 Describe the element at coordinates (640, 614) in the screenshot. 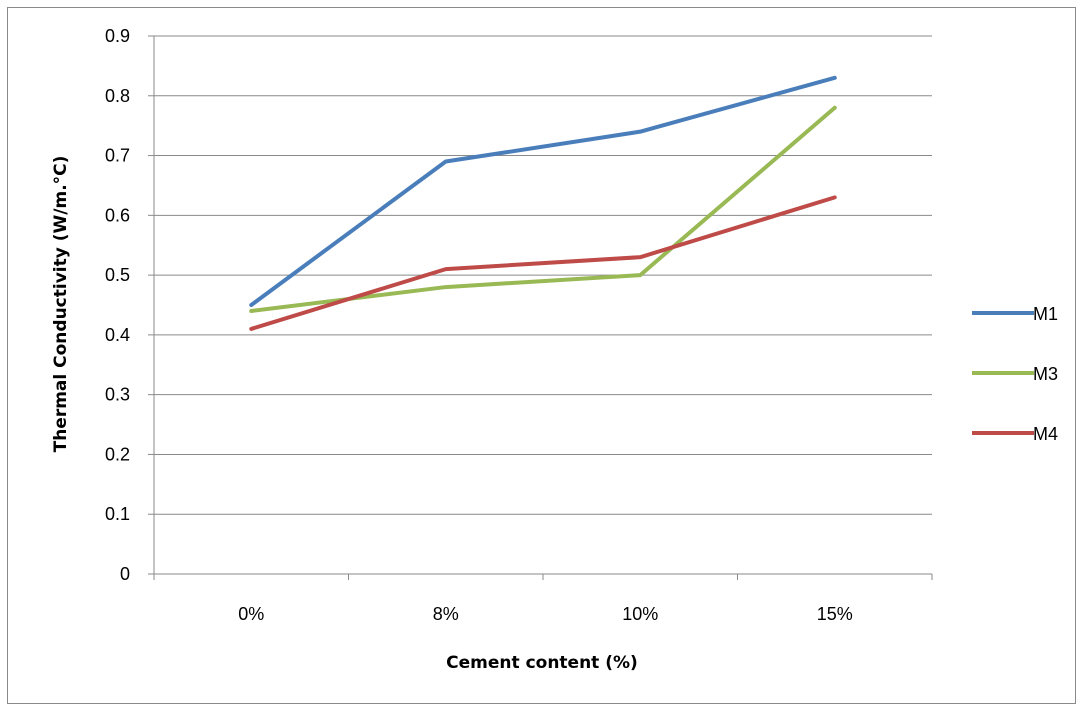

I see `x-tick-label: 10%` at that location.